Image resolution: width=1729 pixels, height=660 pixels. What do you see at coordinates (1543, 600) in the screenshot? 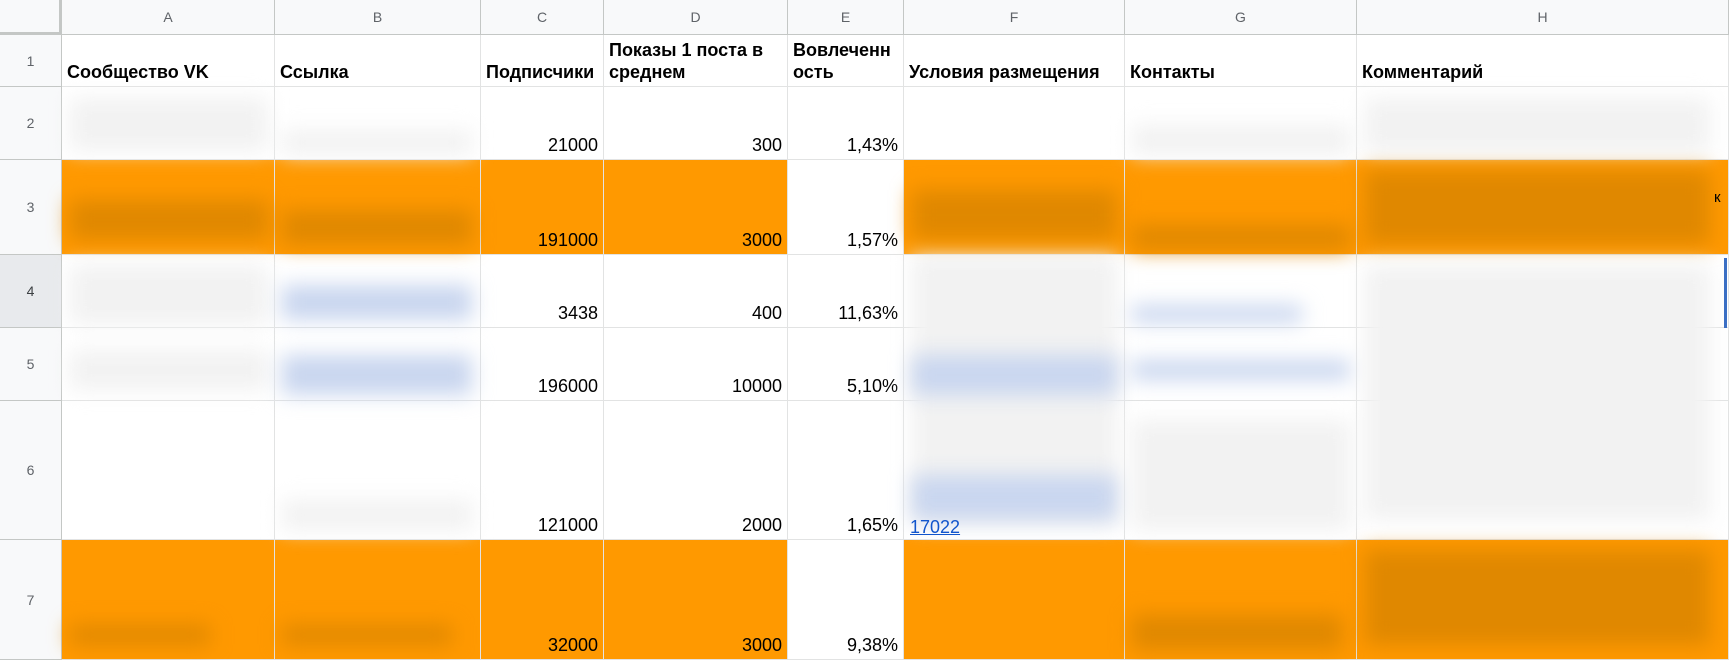
I see `cell-h7` at bounding box center [1543, 600].